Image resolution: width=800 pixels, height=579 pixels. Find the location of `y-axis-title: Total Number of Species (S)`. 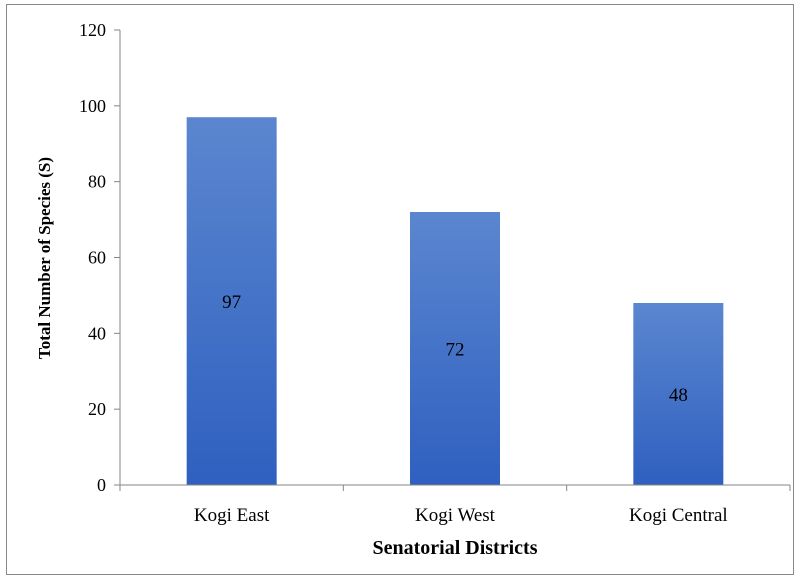

y-axis-title: Total Number of Species (S) is located at coordinates (44, 258).